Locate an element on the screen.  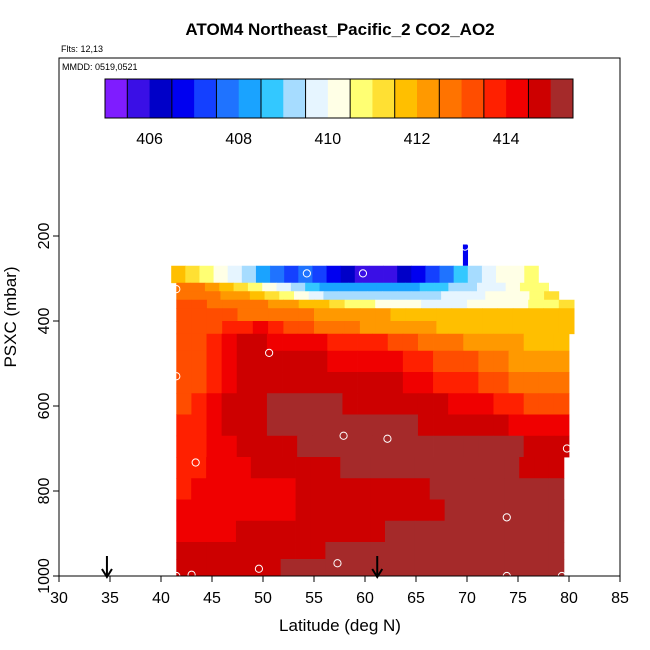
x-tick-label: 35 is located at coordinates (110, 598).